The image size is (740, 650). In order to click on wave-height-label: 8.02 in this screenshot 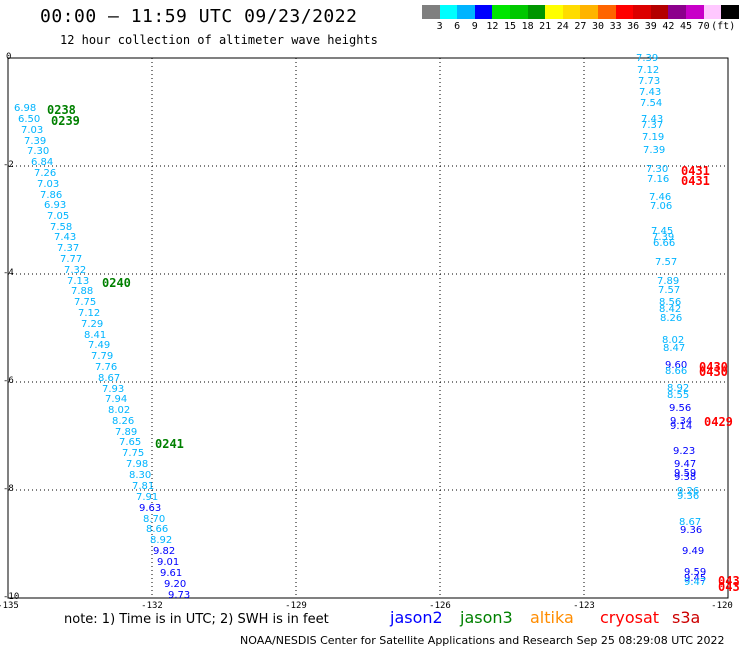, I will do `click(119, 410)`.